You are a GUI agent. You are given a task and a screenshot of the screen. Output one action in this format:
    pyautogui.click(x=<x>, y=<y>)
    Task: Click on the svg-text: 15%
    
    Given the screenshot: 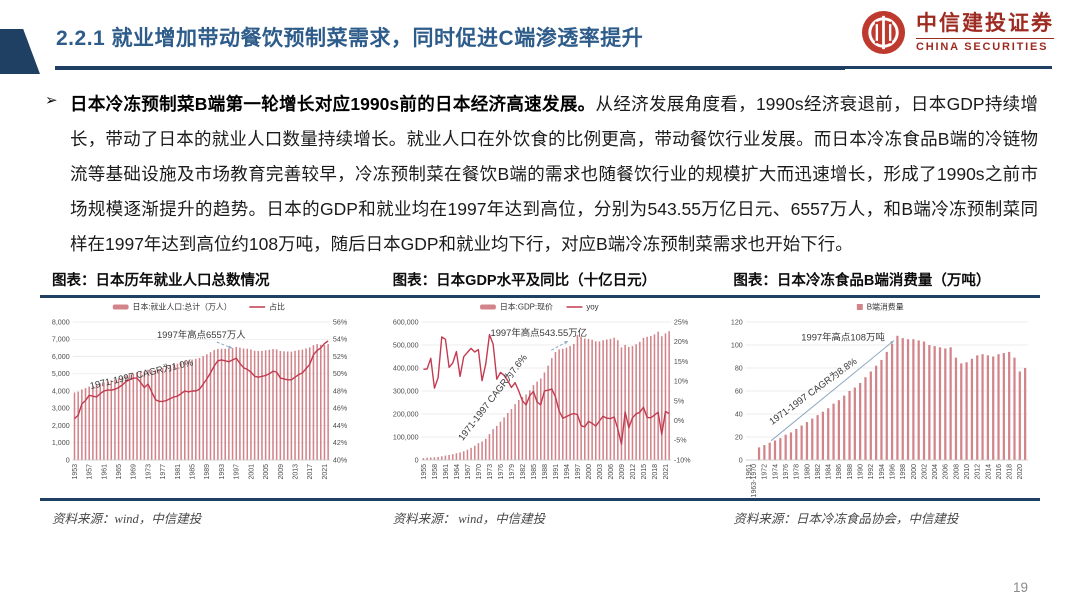 What is the action you would take?
    pyautogui.click(x=681, y=362)
    